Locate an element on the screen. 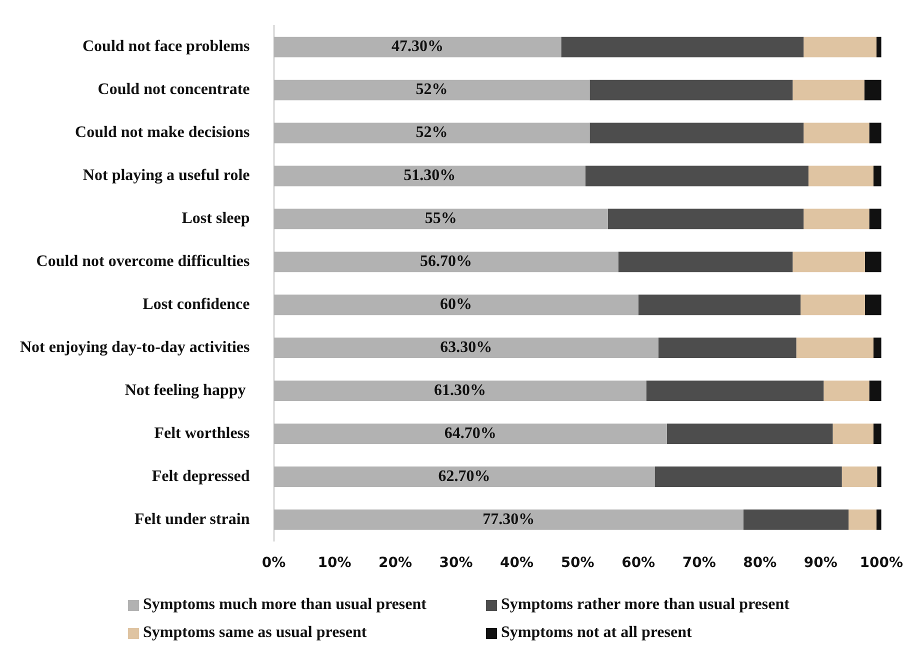 Image resolution: width=917 pixels, height=653 pixels. x-tick-label: 100% is located at coordinates (882, 563).